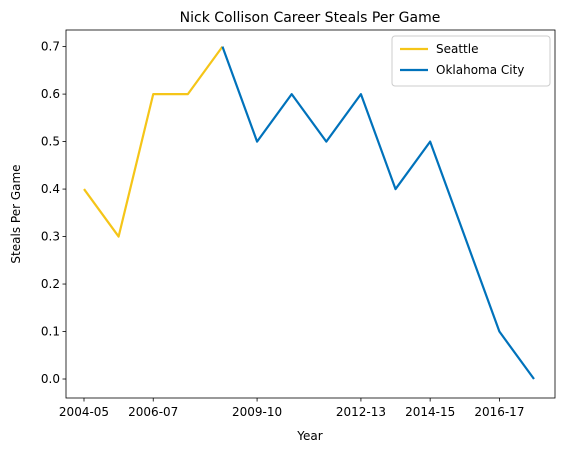 The width and height of the screenshot is (570, 453). What do you see at coordinates (457, 49) in the screenshot?
I see `legend-label: Seattle` at bounding box center [457, 49].